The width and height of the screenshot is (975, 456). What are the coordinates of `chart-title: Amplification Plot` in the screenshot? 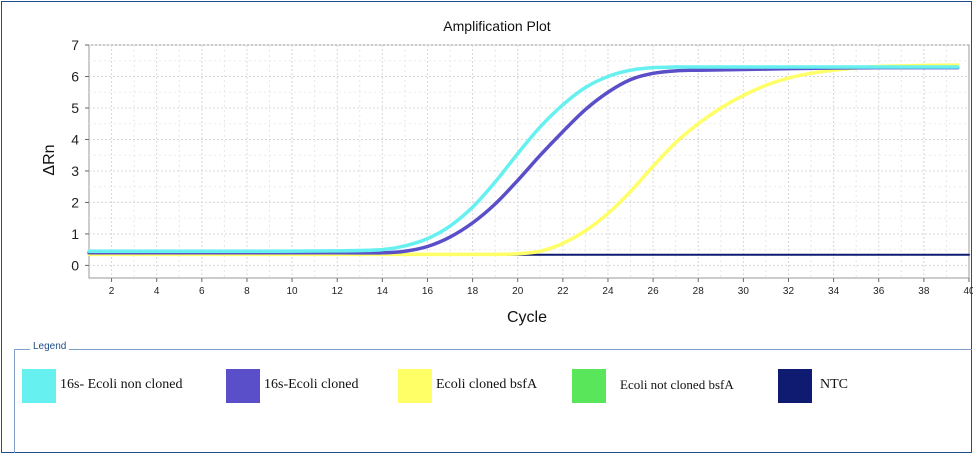 It's located at (496, 26).